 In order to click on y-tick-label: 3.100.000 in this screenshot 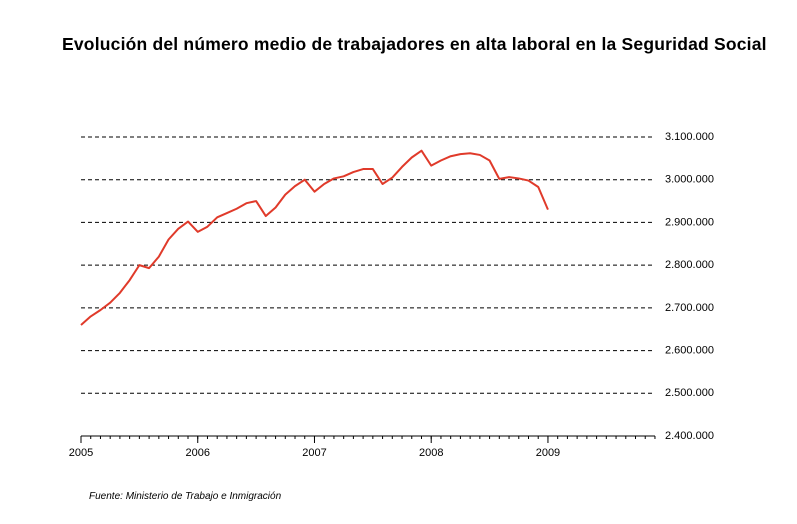, I will do `click(689, 137)`.